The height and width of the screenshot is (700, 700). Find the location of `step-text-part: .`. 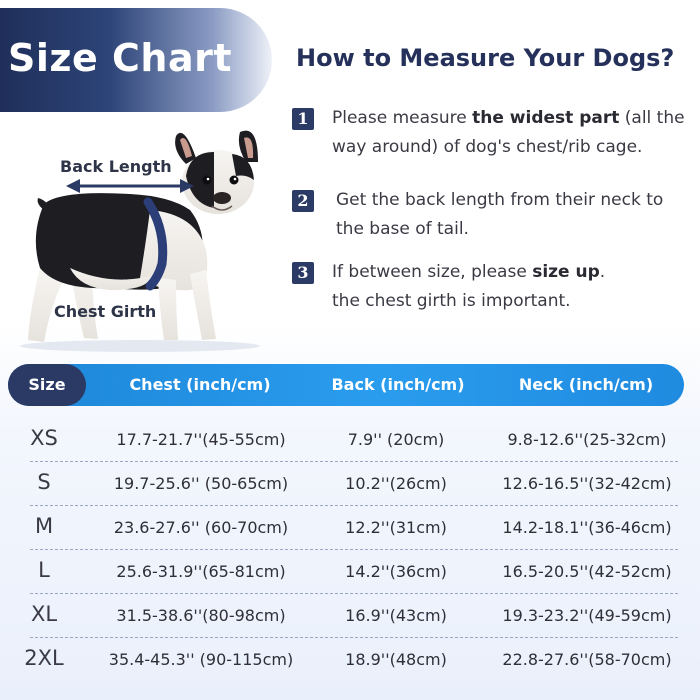

step-text-part: . is located at coordinates (602, 272).